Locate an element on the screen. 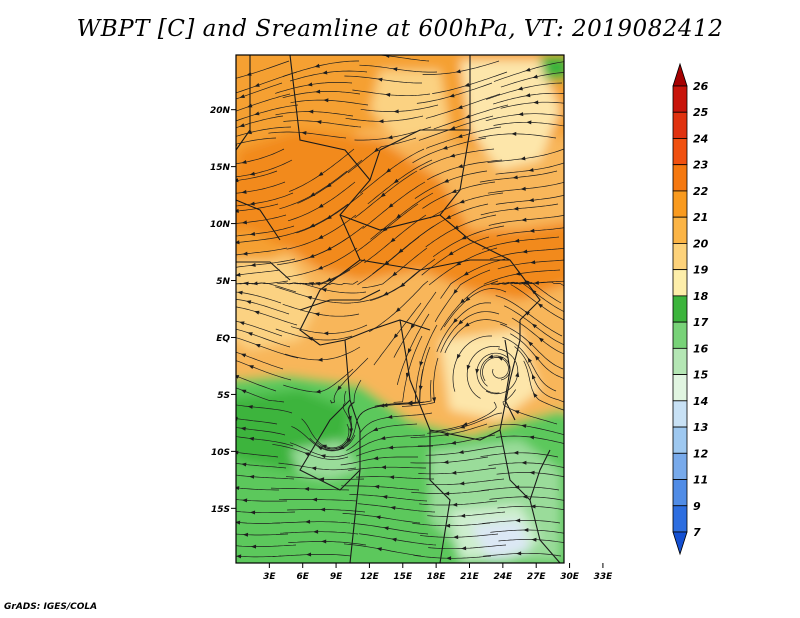 This screenshot has width=800, height=618. colorbar-label: 22 is located at coordinates (701, 191).